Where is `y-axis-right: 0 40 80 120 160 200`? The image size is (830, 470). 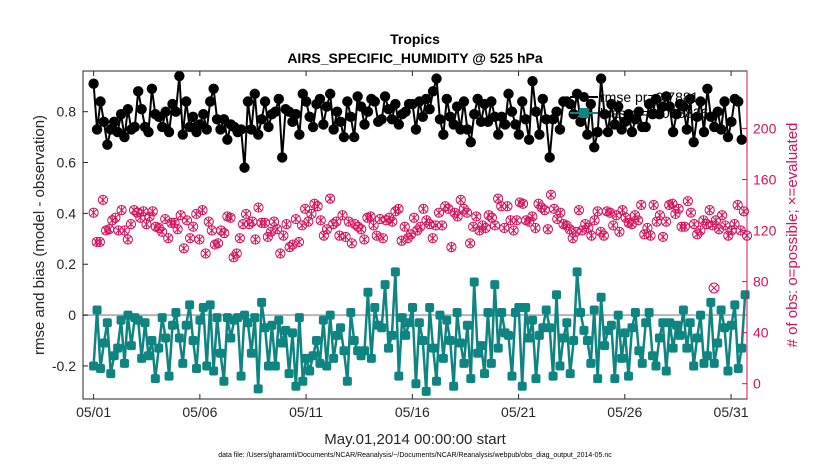 y-axis-right: 0 40 80 120 160 200 is located at coordinates (759, 235).